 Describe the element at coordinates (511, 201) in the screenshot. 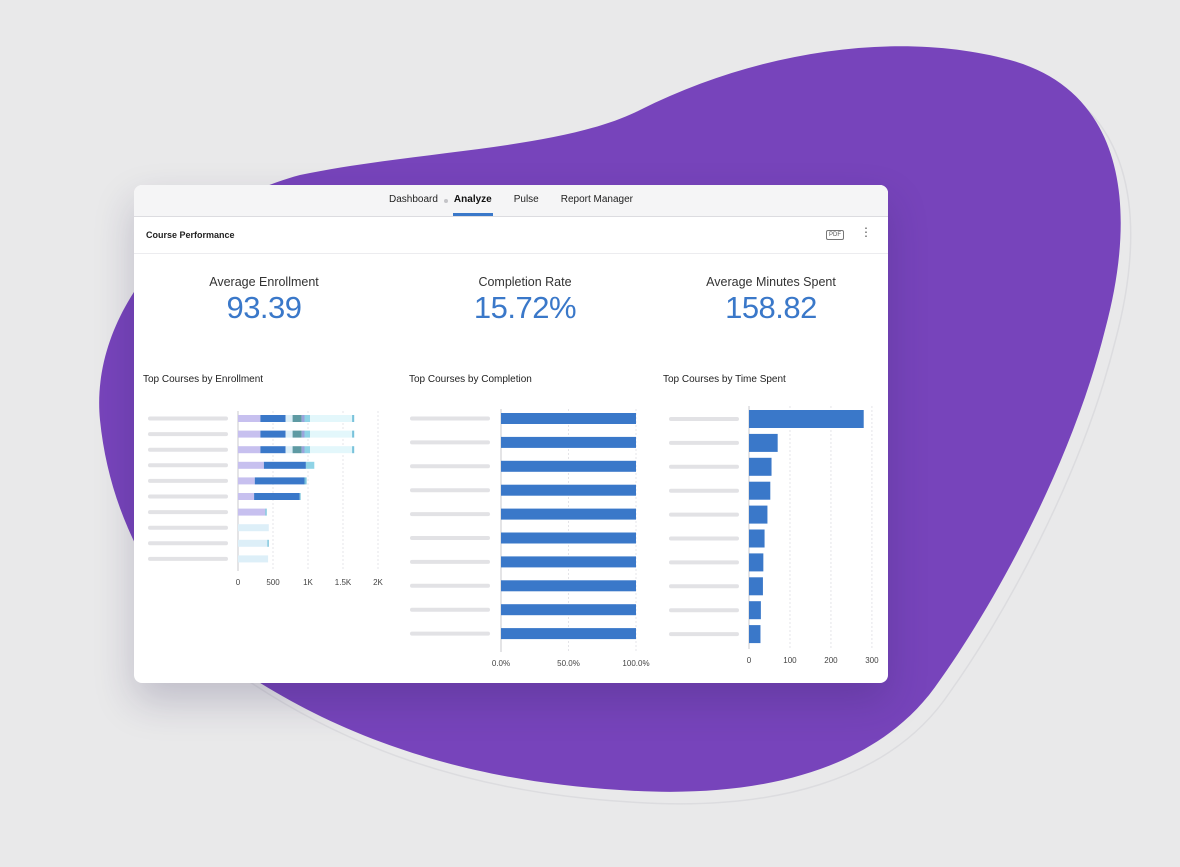

I see `top-nav: Dashboard Analyze Pulse Report Manager` at that location.